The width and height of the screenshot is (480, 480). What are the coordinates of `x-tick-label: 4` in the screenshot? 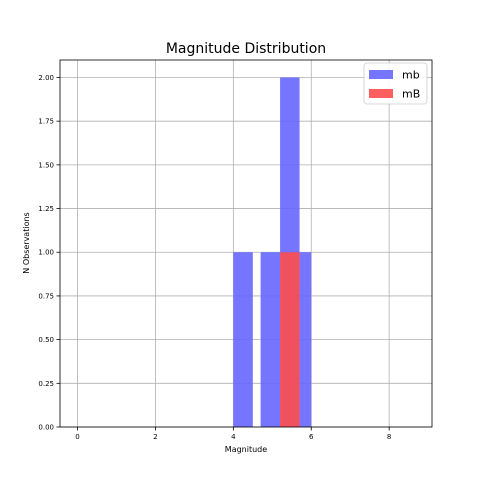 It's located at (233, 437).